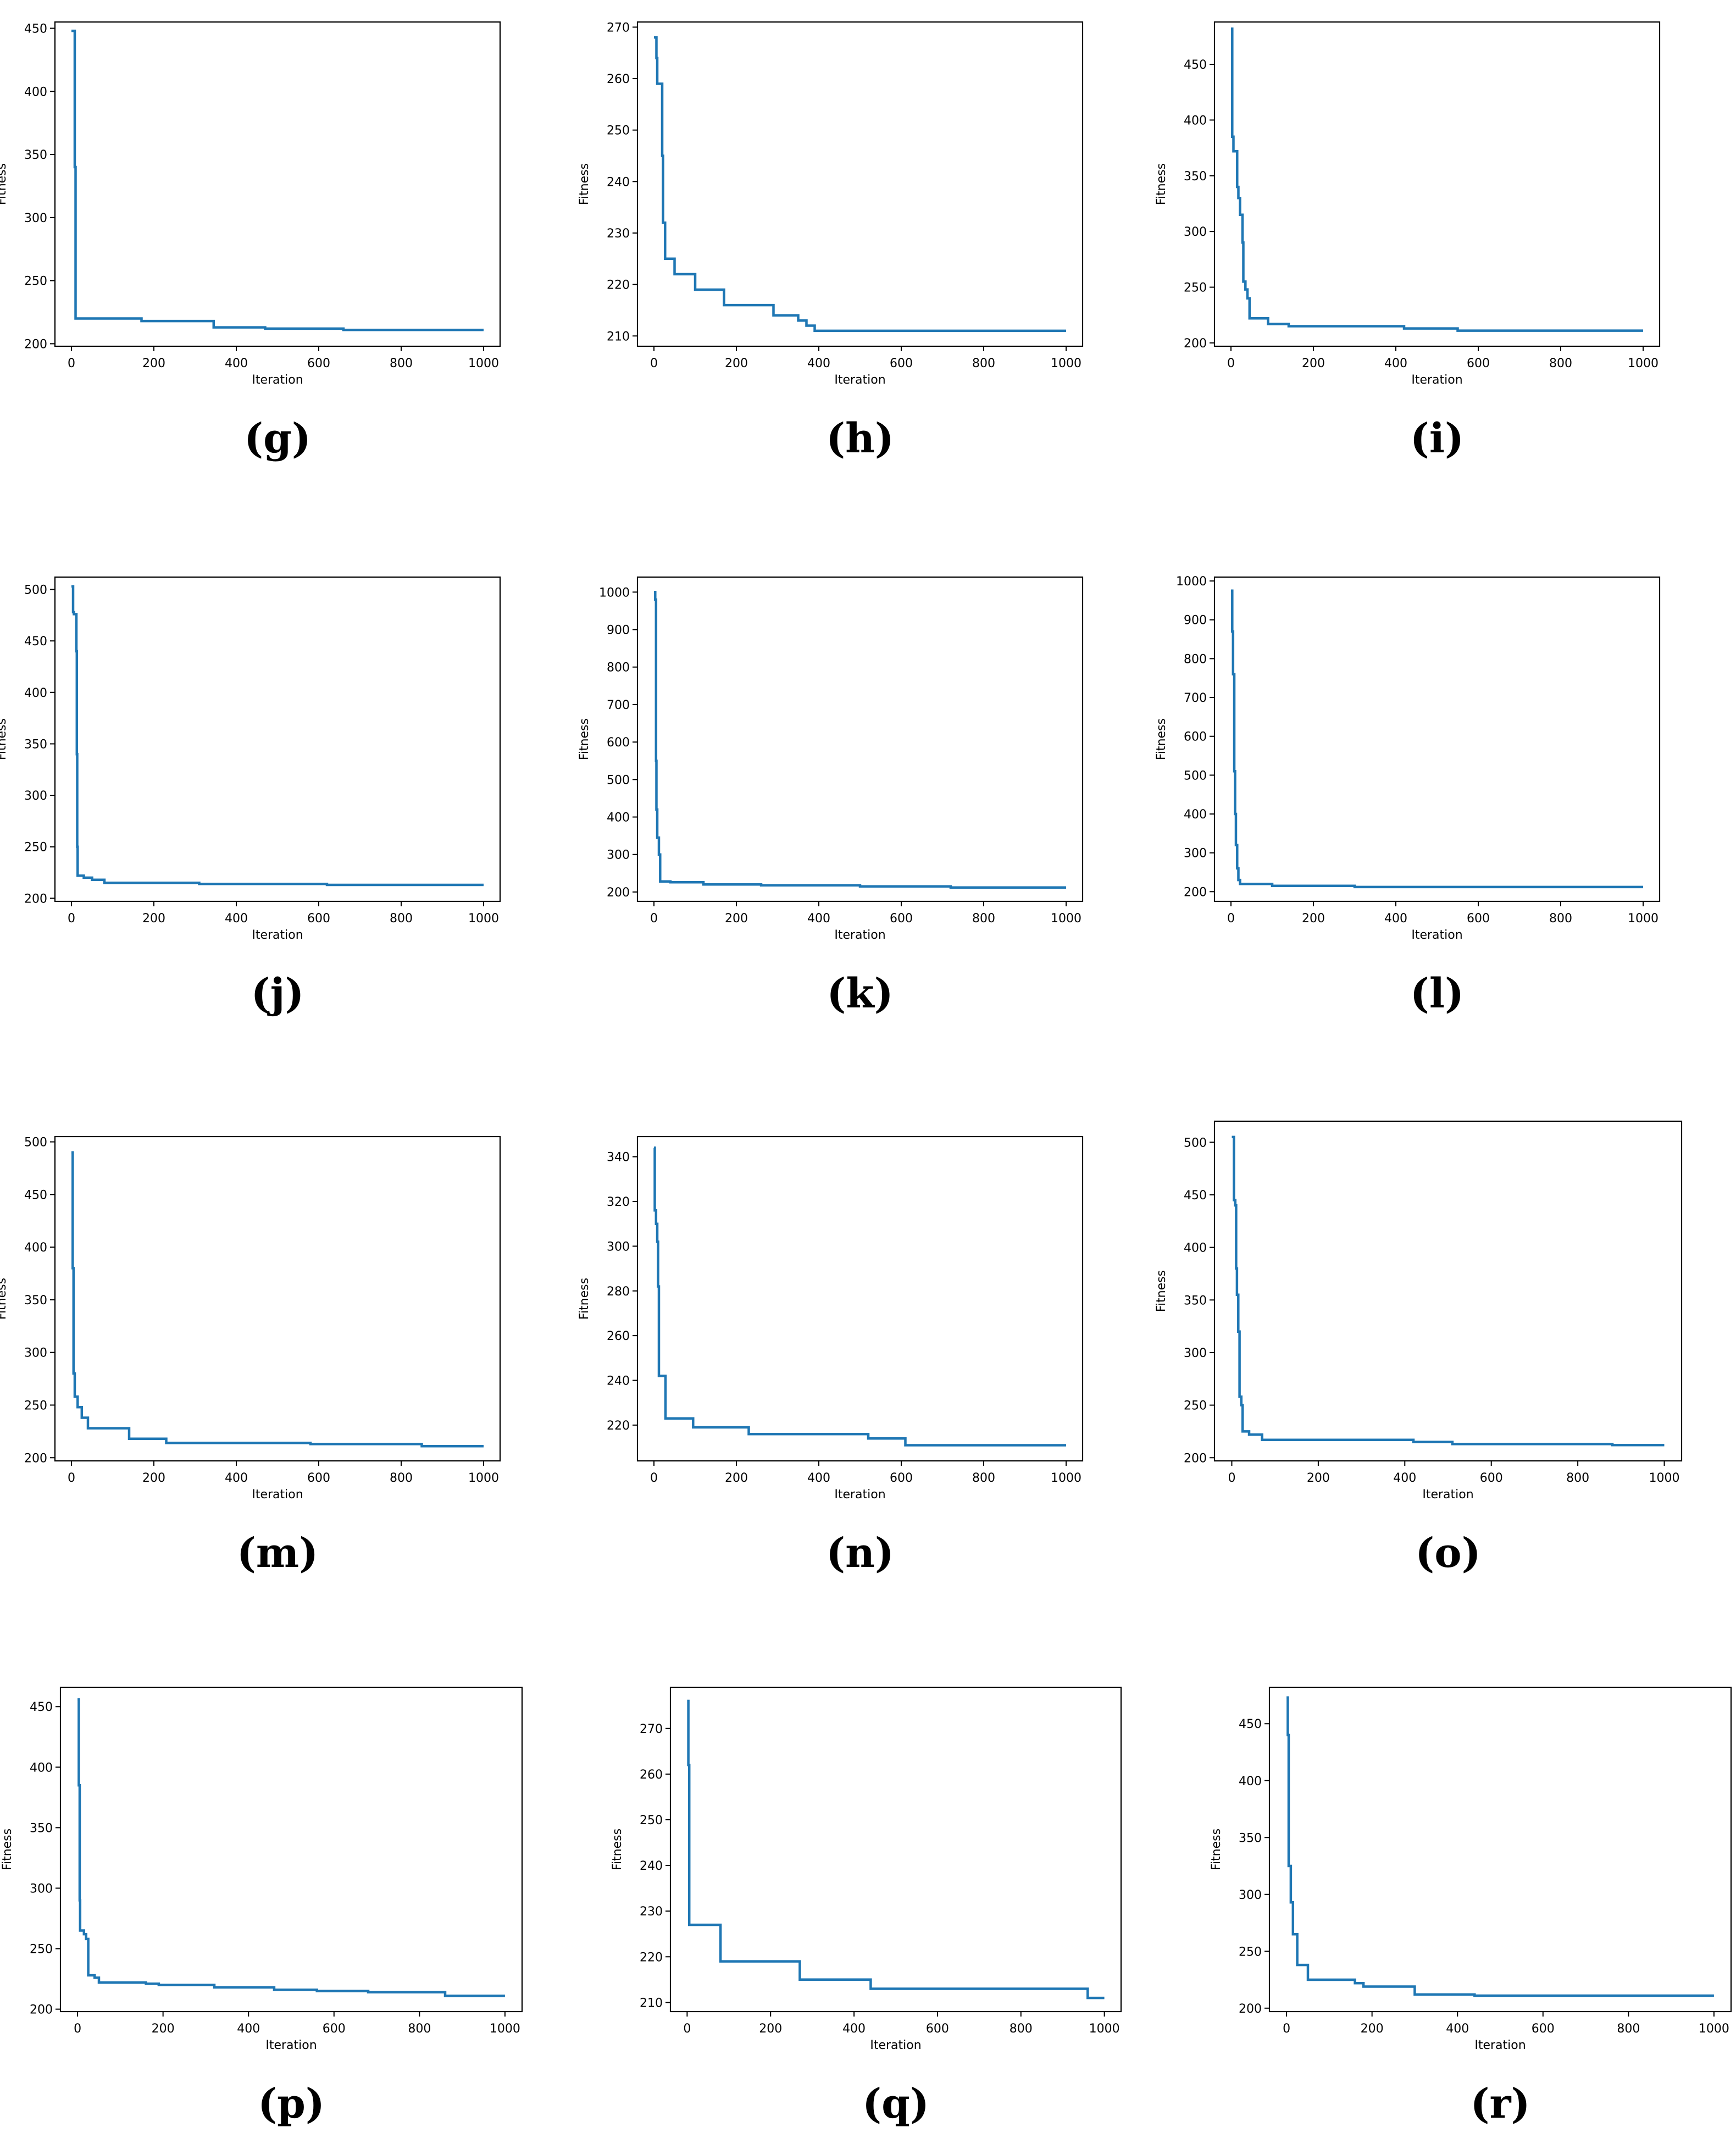 The width and height of the screenshot is (1736, 2138). Describe the element at coordinates (619, 1158) in the screenshot. I see `y-tick-label: 340` at that location.